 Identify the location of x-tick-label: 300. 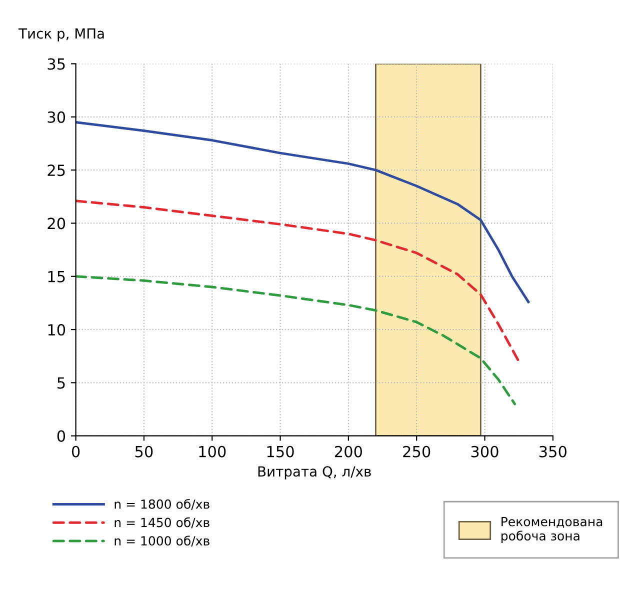
(484, 452).